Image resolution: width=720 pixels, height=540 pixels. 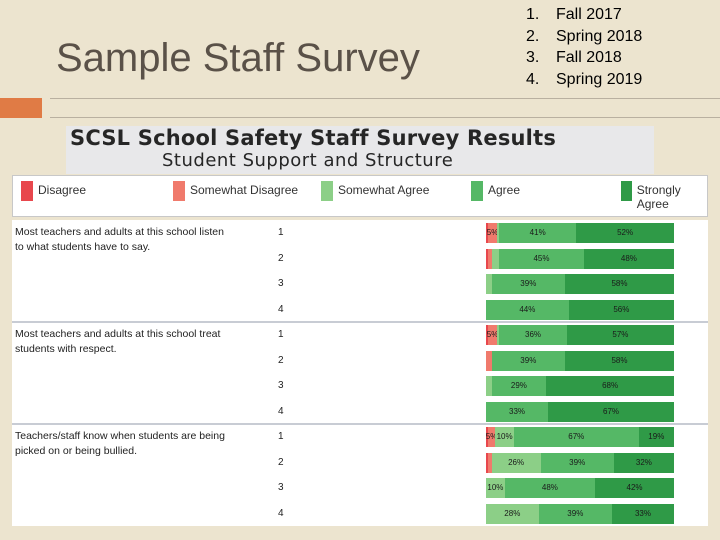 I want to click on bar-value-label: 56%, so click(x=621, y=309).